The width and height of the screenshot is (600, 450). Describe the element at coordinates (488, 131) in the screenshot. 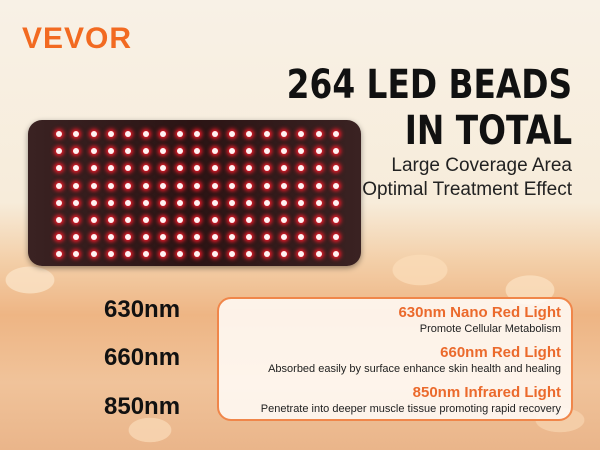

I see `headline-line-2: IN TOTAL` at that location.